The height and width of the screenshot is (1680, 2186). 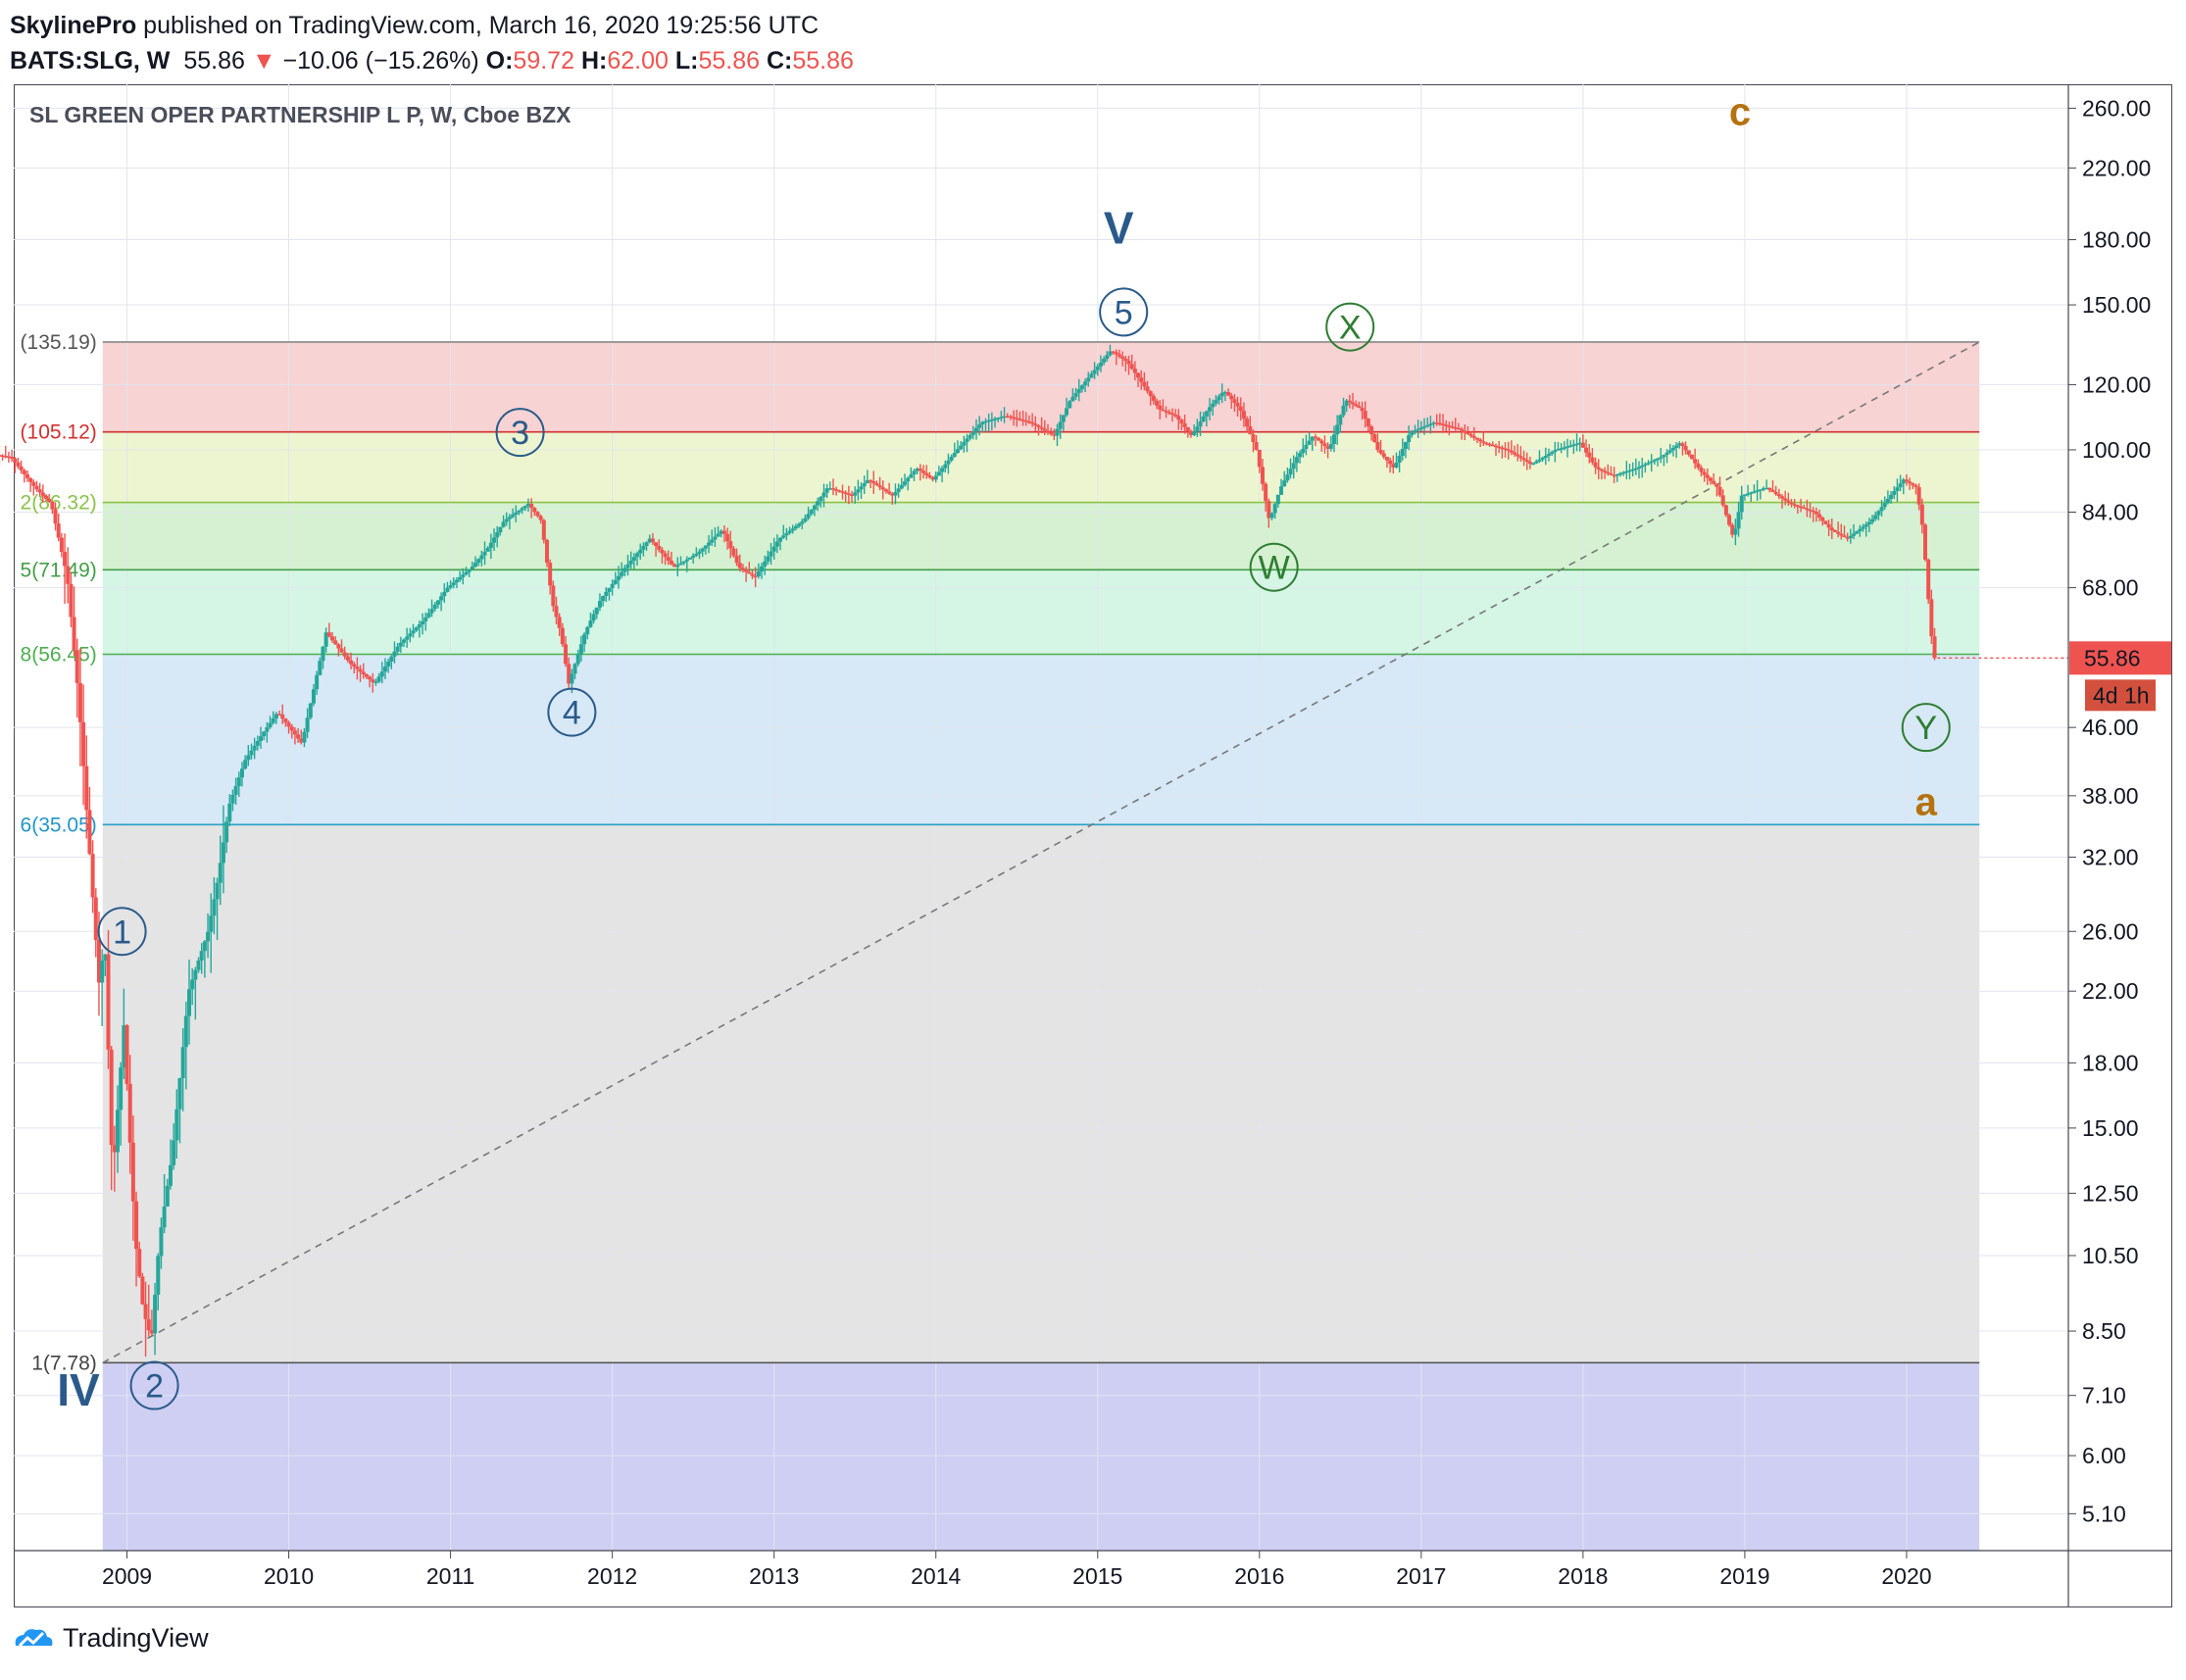 I want to click on wave-label: IV, so click(x=79, y=1389).